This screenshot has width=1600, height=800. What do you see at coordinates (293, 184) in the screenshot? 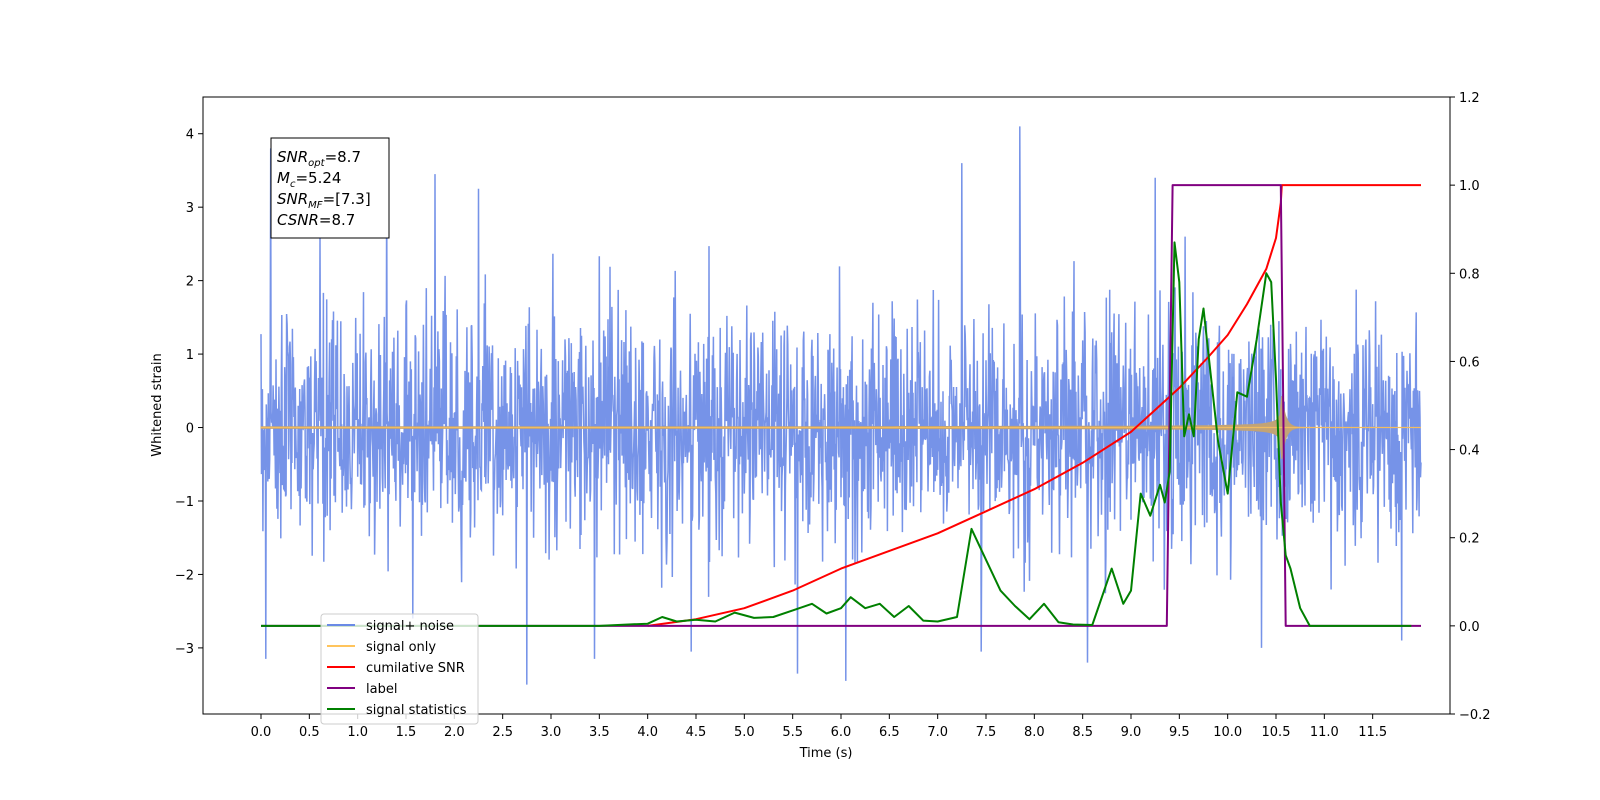
I see `annotation-subscript: c` at bounding box center [293, 184].